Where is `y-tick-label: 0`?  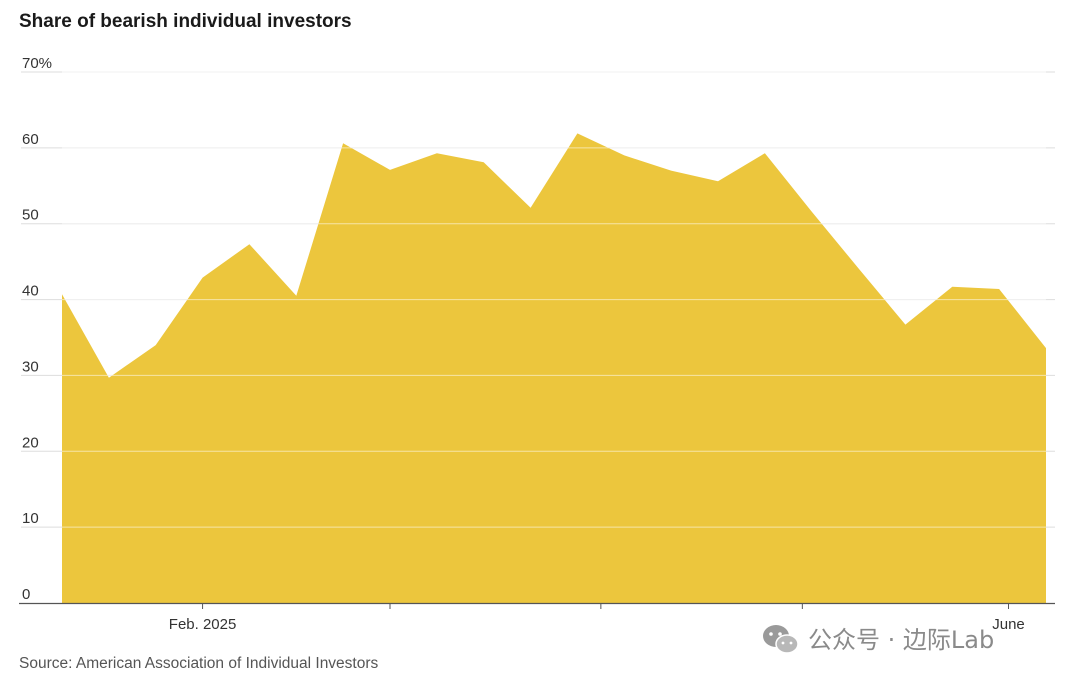 y-tick-label: 0 is located at coordinates (26, 594).